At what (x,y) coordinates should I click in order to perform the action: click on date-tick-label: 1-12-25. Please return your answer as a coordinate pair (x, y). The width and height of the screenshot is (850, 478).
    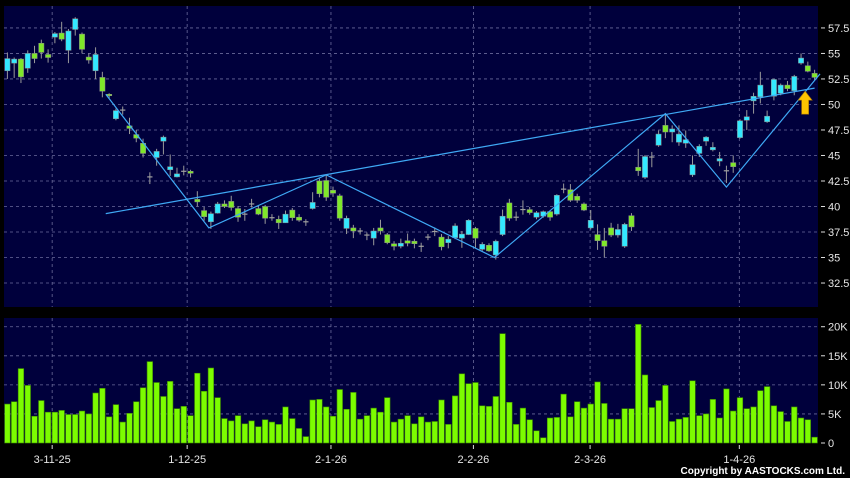
    Looking at the image, I should click on (187, 460).